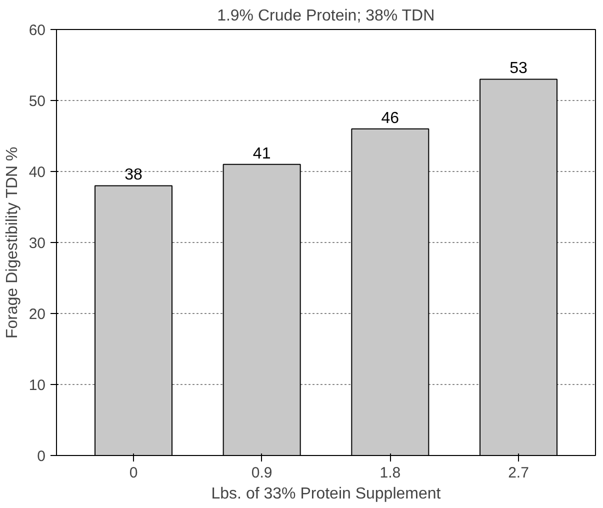  I want to click on y-tick-label: 60, so click(37, 30).